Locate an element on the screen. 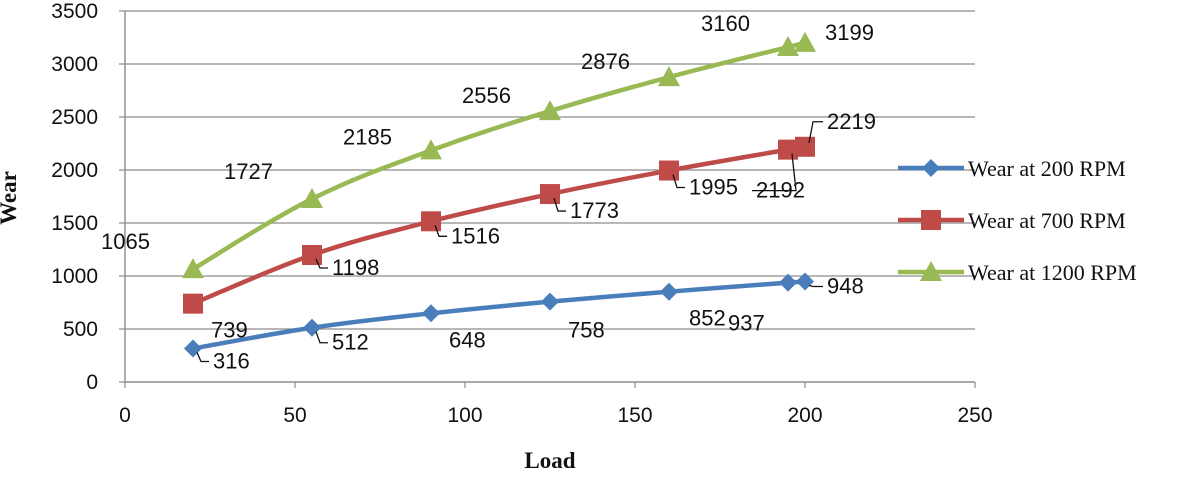  y-tick-label: 0 is located at coordinates (92, 382).